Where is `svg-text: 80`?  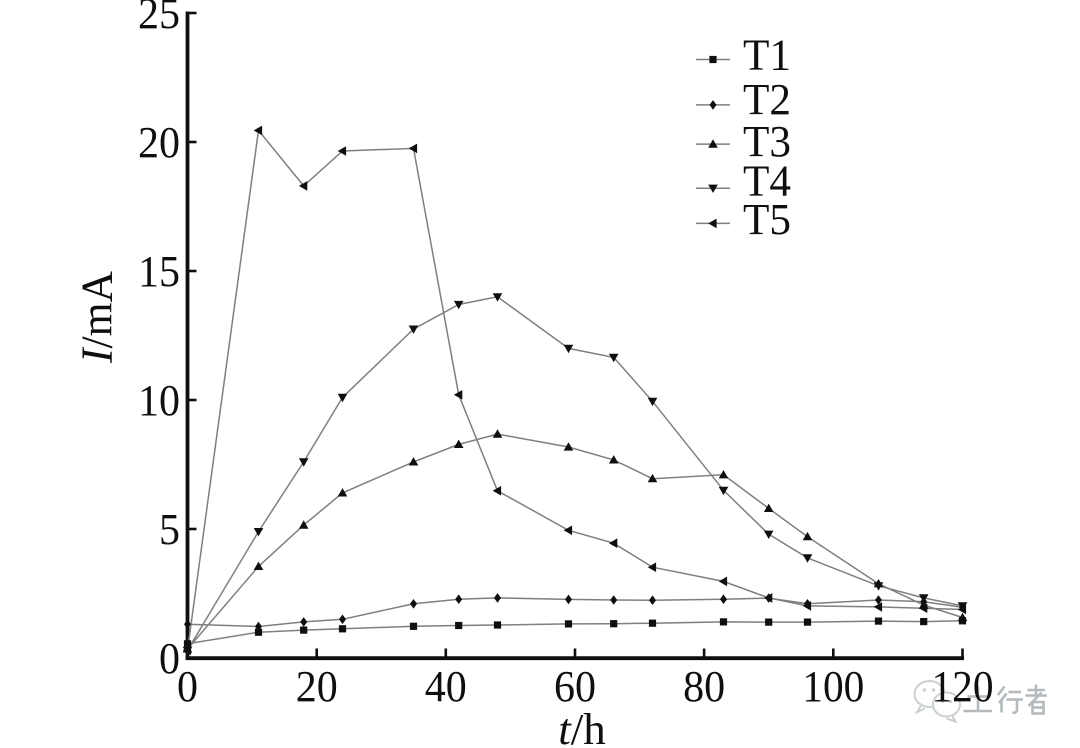 svg-text: 80 is located at coordinates (704, 686).